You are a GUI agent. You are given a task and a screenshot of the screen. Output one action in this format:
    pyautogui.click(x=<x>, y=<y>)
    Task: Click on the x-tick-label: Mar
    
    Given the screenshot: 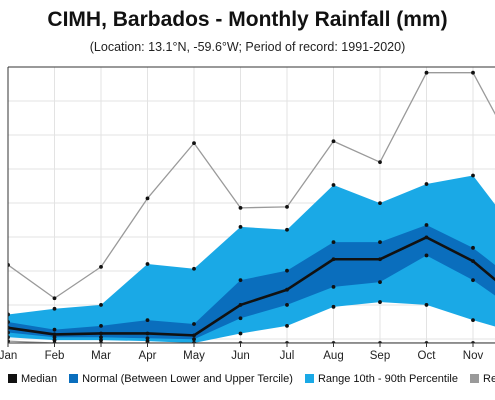 What is the action you would take?
    pyautogui.click(x=101, y=356)
    